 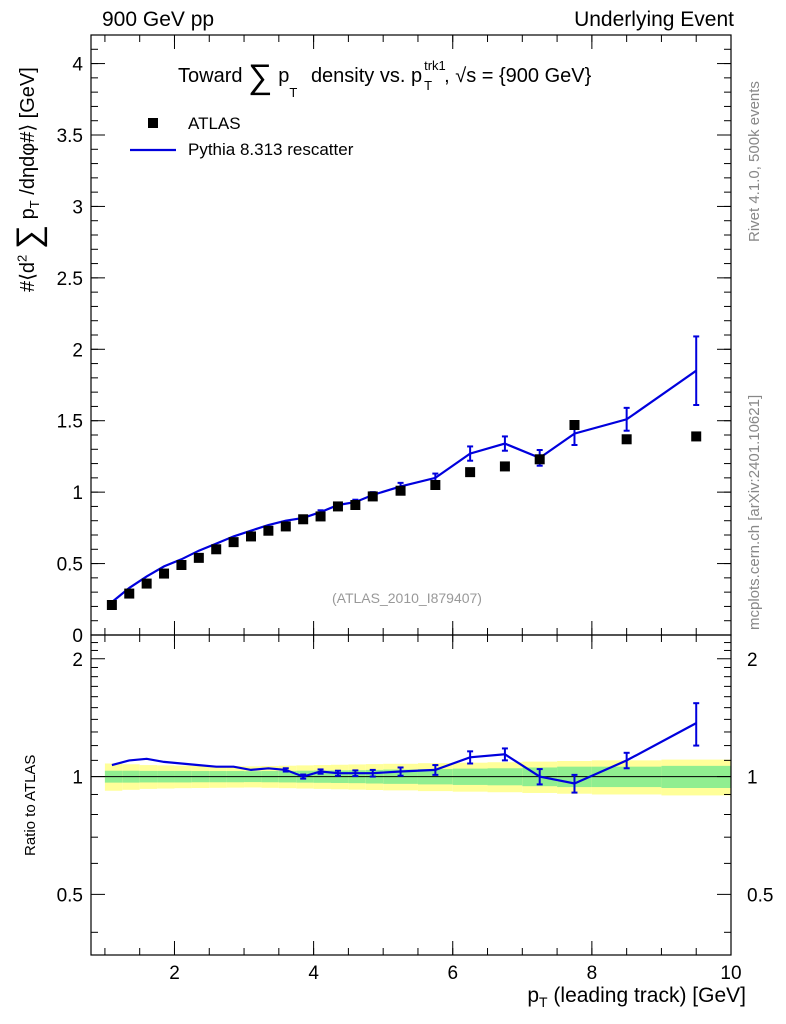 I want to click on rivet-label: Rivet 4.1.0, 500k events, so click(x=754, y=161).